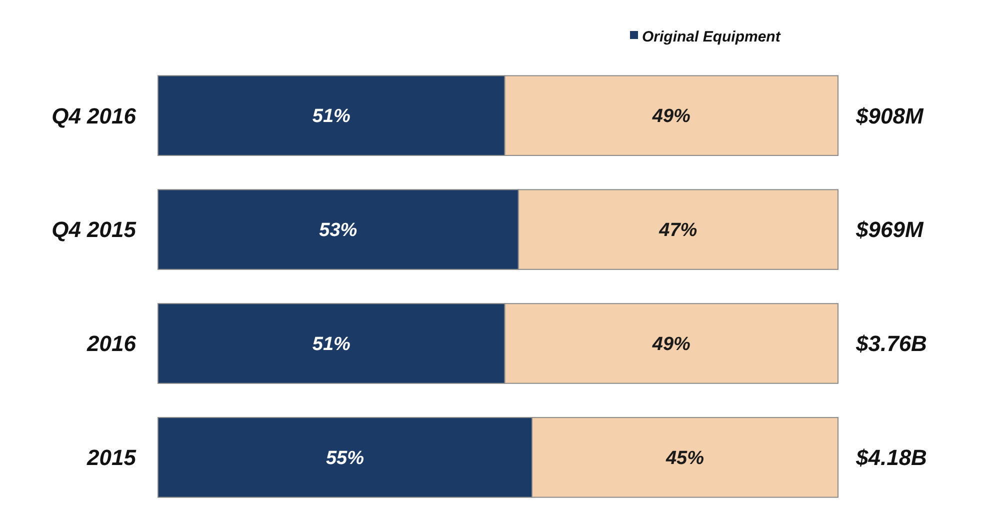 The image size is (982, 508). Describe the element at coordinates (94, 229) in the screenshot. I see `y-tick-label: Q4 2015` at that location.